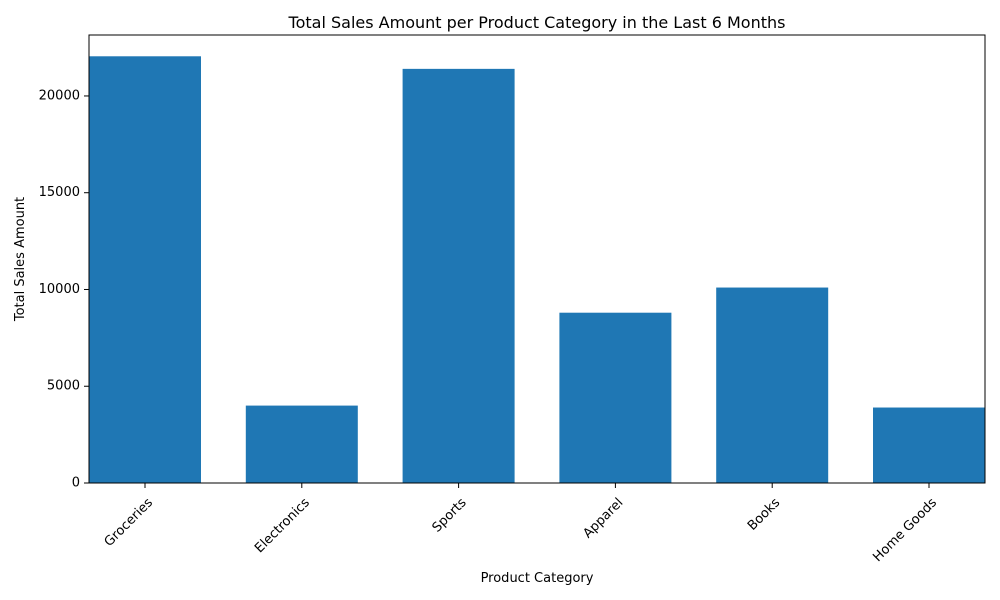 Image resolution: width=1000 pixels, height=600 pixels. What do you see at coordinates (59, 192) in the screenshot?
I see `y-tick-label: 15000` at bounding box center [59, 192].